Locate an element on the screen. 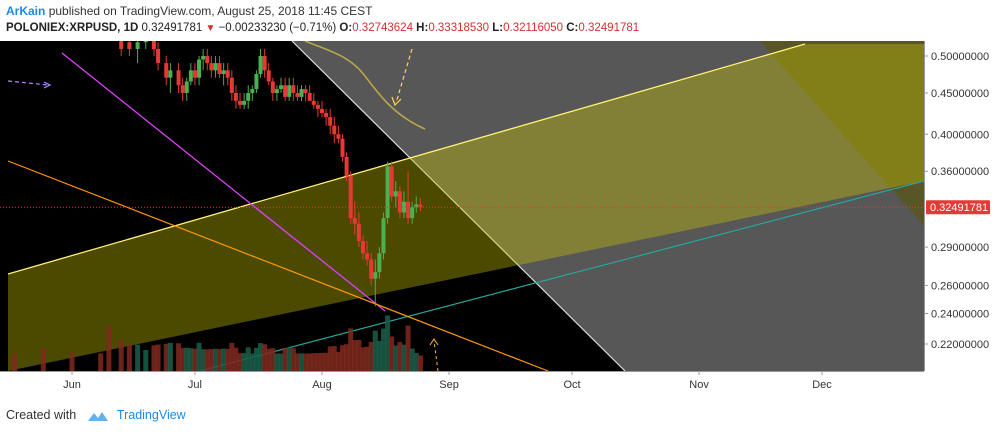 This screenshot has height=434, width=1001. price-tick-label: 0.50000000 is located at coordinates (960, 57).